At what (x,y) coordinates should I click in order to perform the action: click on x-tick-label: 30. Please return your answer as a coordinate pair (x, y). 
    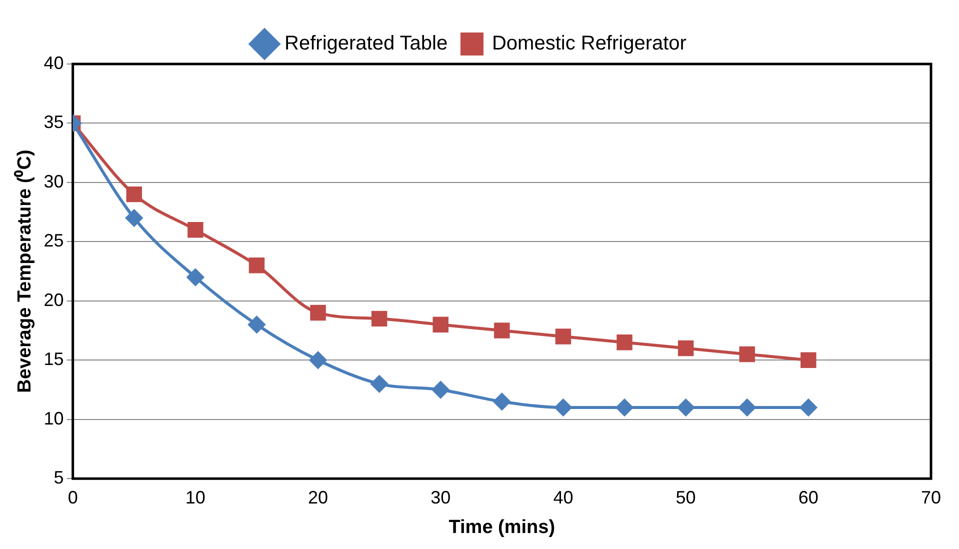
    Looking at the image, I should click on (440, 497).